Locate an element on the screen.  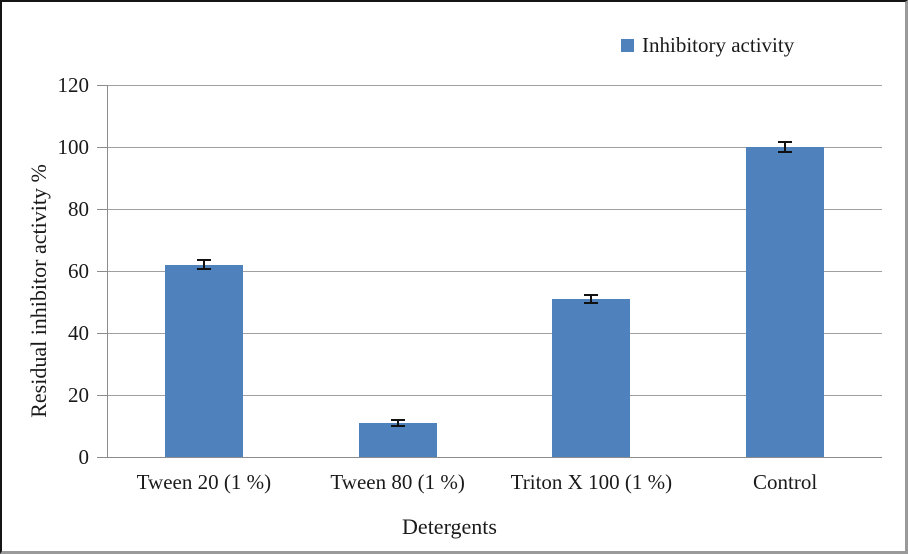
x-category-label: Tween 20 (1 %) is located at coordinates (204, 482).